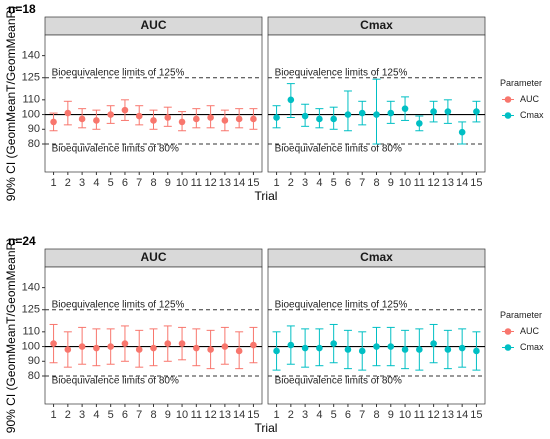 Image resolution: width=550 pixels, height=439 pixels. Describe the element at coordinates (168, 183) in the screenshot. I see `x-tick-label: 9` at that location.